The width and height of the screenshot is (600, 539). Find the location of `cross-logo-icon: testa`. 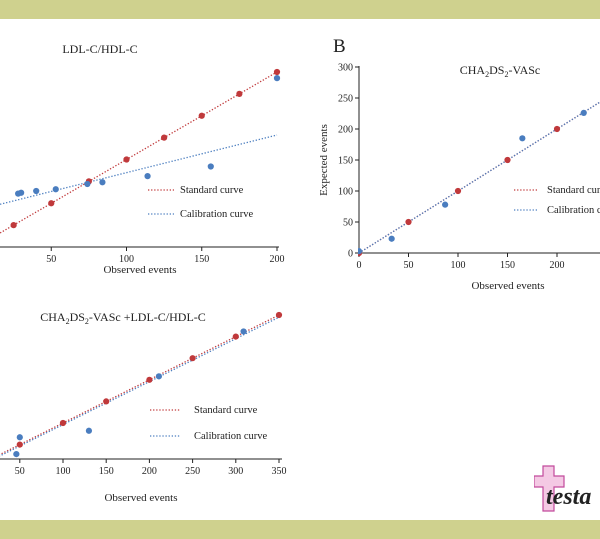

cross-logo-icon: testa is located at coordinates (562, 488).